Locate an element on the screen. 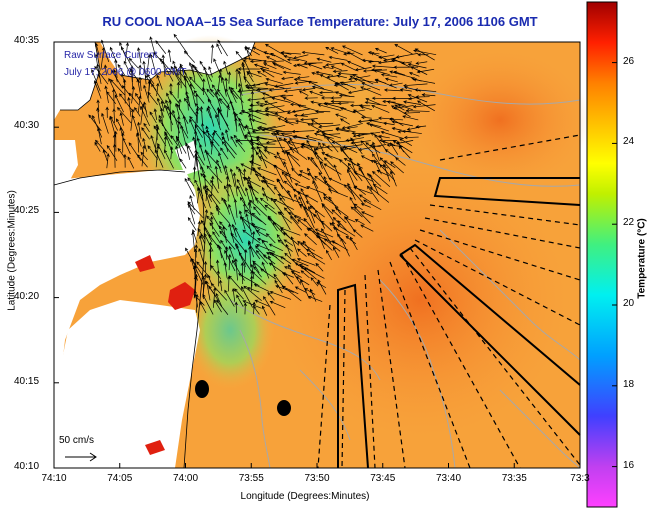  colorbar-tick-label: 22 is located at coordinates (629, 223).